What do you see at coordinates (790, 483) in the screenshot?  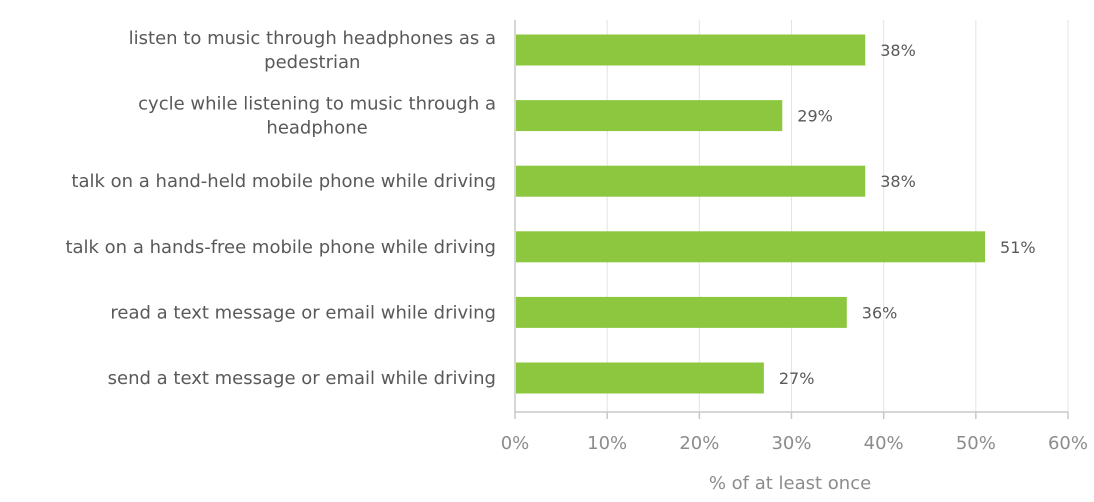 I see `x-axis-title: % of at least once` at bounding box center [790, 483].